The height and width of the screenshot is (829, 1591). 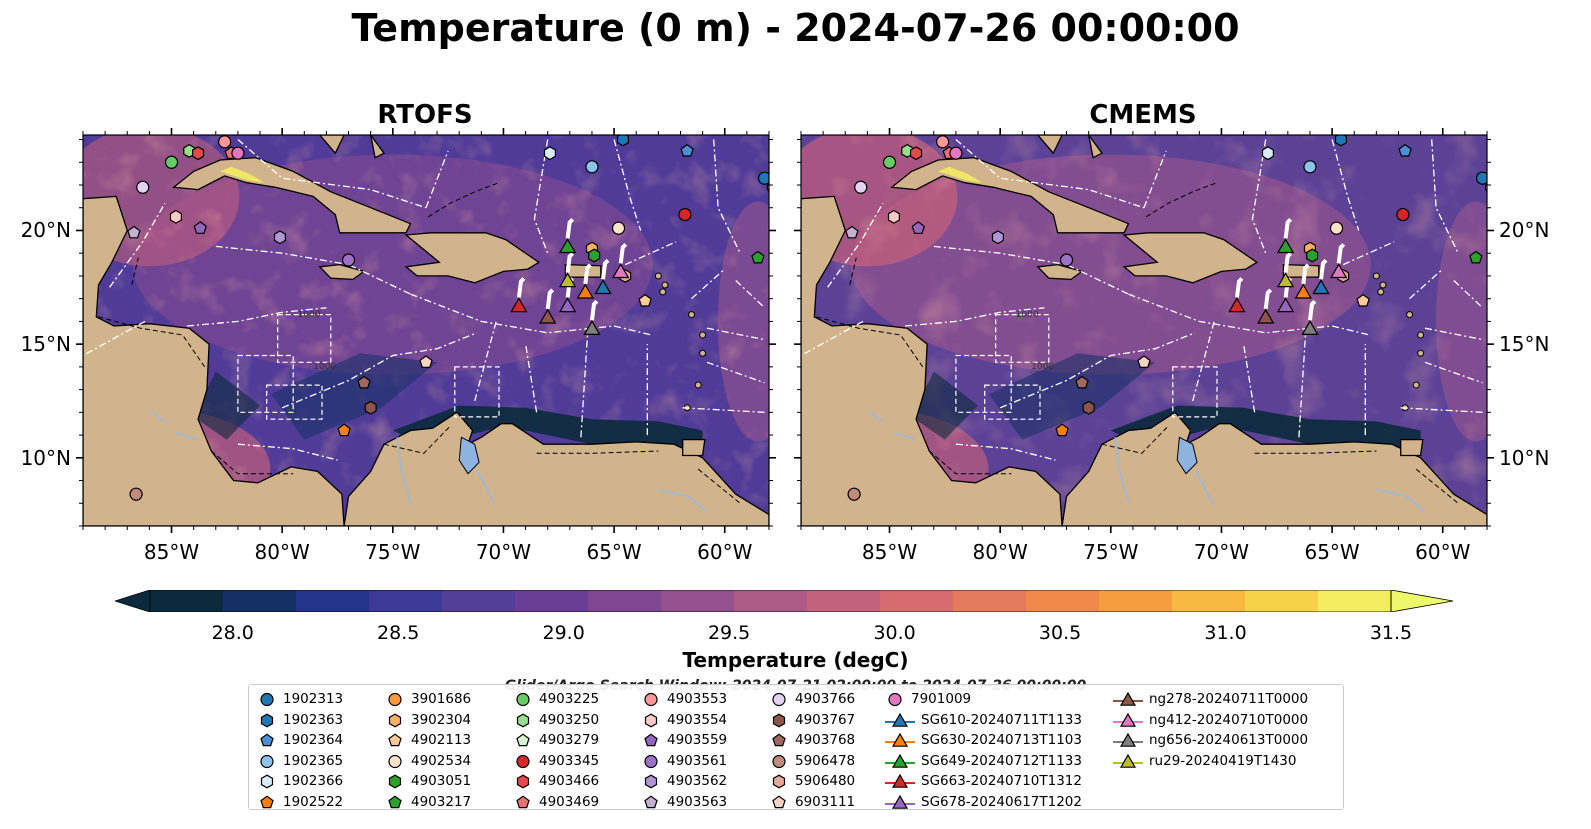 What do you see at coordinates (441, 740) in the screenshot?
I see `legend-label: 4902113` at bounding box center [441, 740].